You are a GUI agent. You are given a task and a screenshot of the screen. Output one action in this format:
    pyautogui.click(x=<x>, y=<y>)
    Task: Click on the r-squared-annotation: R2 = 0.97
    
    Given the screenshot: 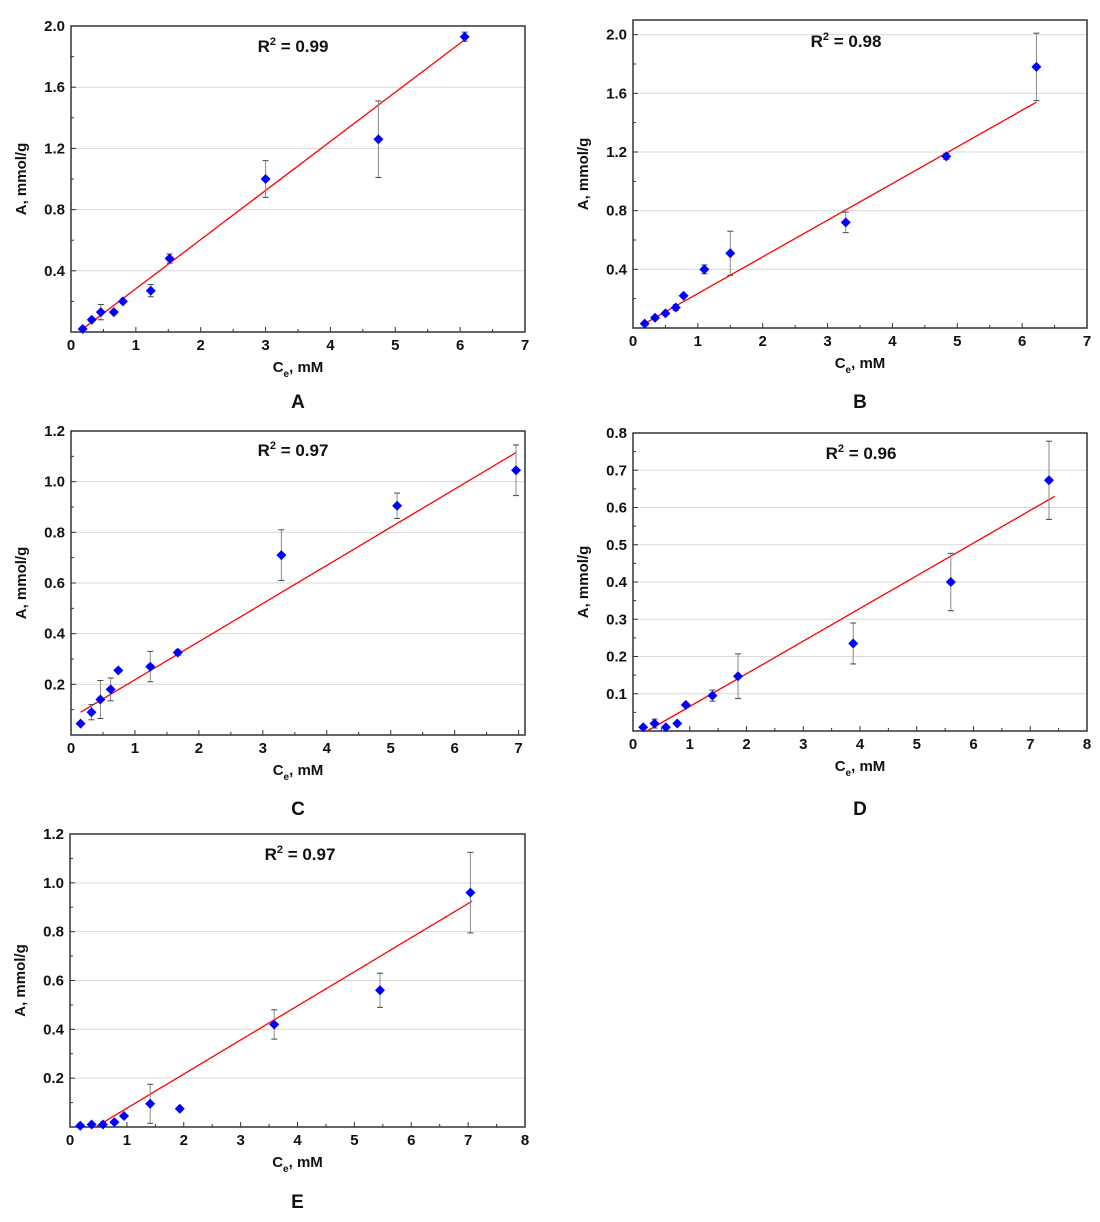 What is the action you would take?
    pyautogui.click(x=300, y=854)
    